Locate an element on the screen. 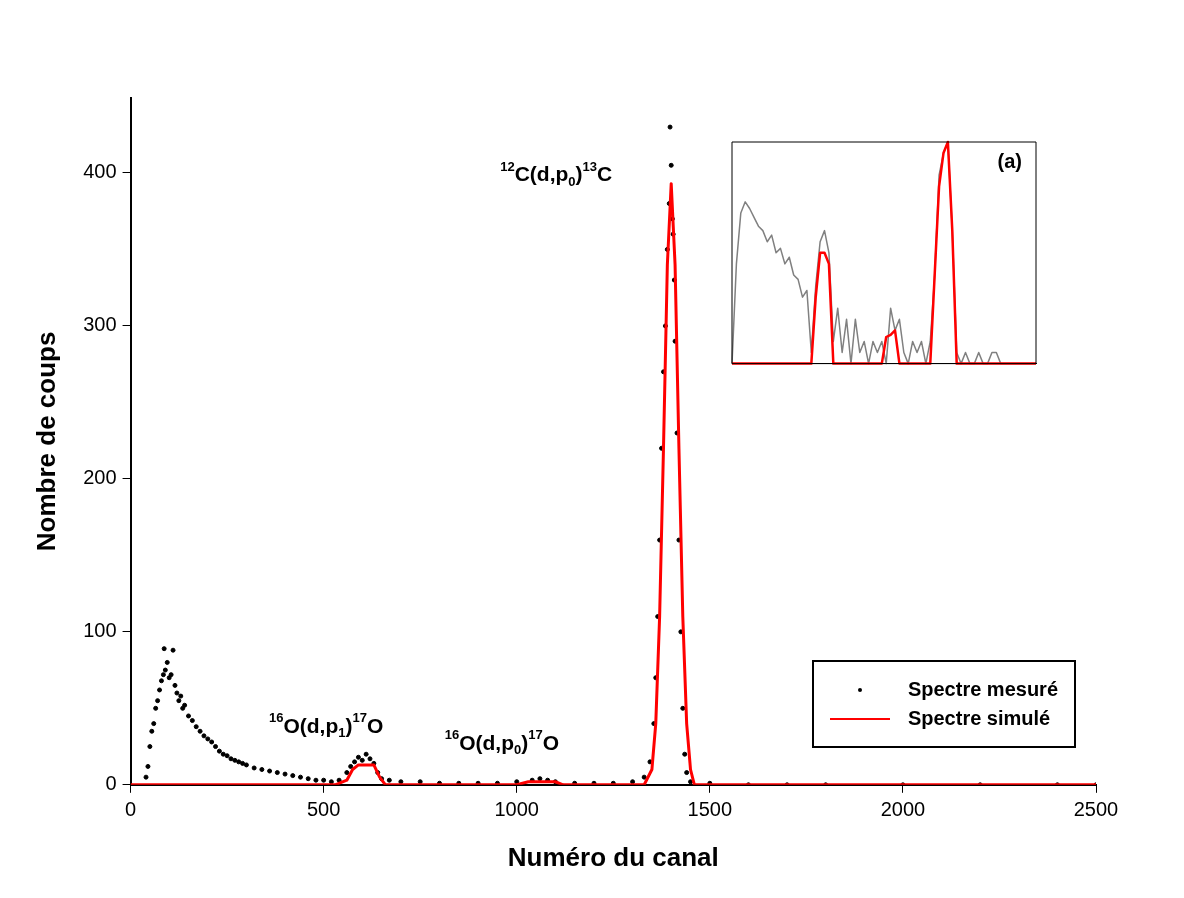 The image size is (1184, 898). y-tick-label: 200 is located at coordinates (100, 477).